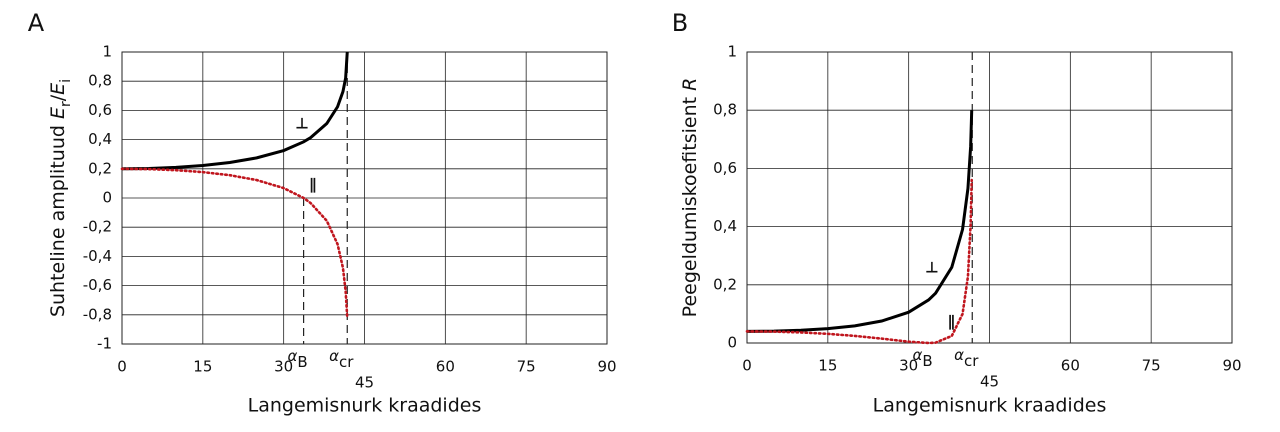  Describe the element at coordinates (104, 344) in the screenshot. I see `y-tick-label: -1` at that location.